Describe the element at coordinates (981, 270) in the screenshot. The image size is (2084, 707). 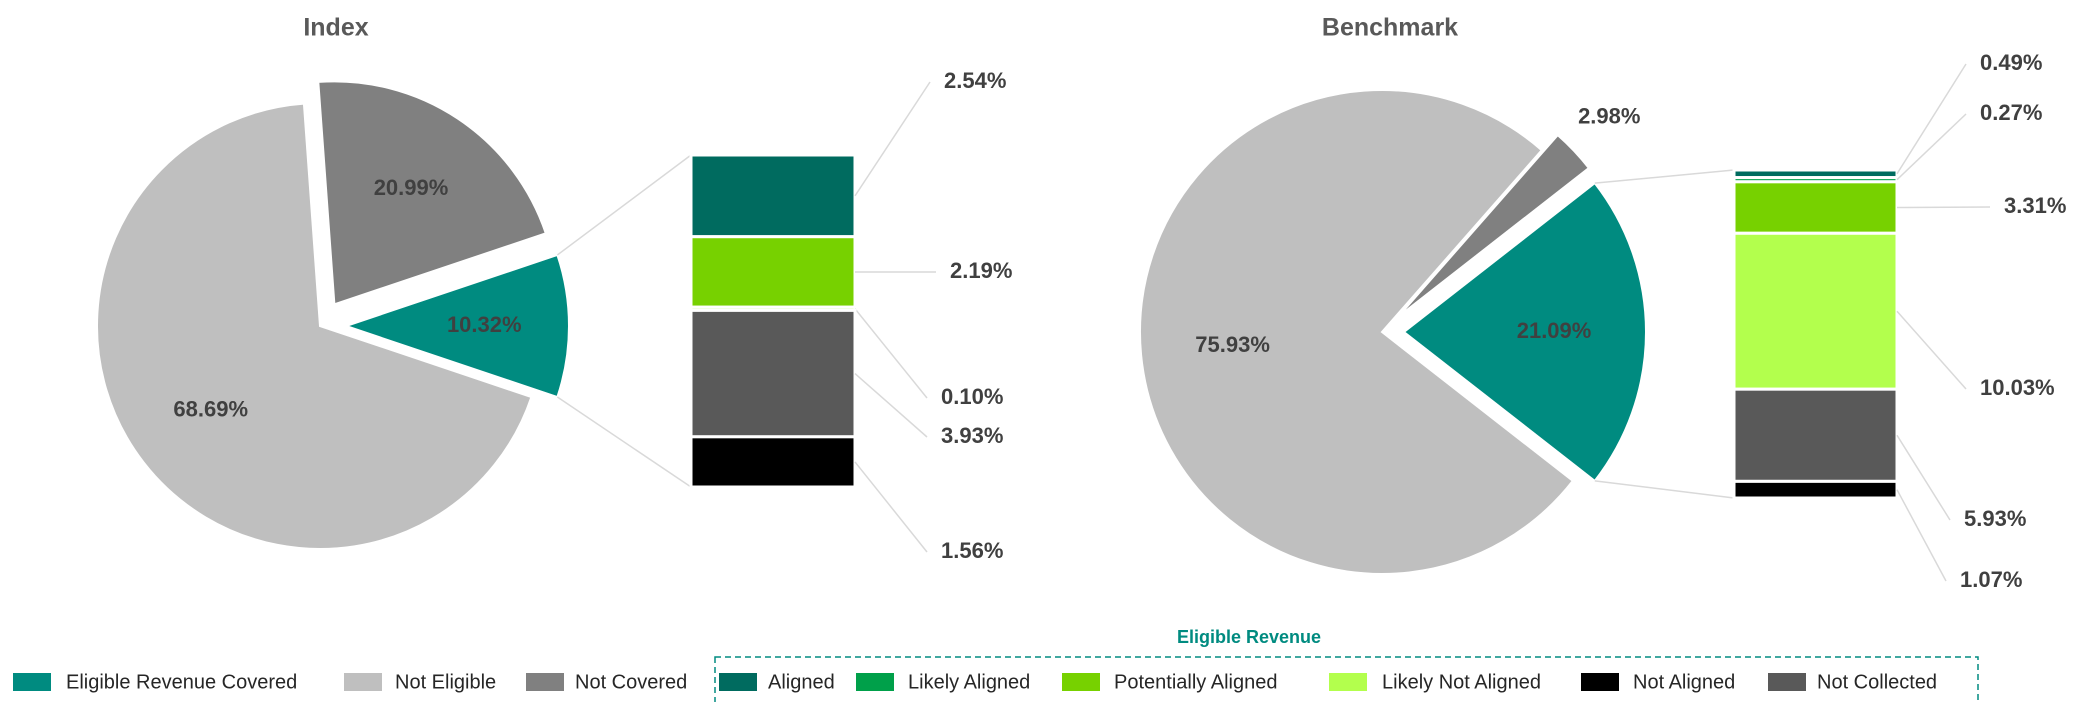
I see `segment-label: 2.19%` at that location.